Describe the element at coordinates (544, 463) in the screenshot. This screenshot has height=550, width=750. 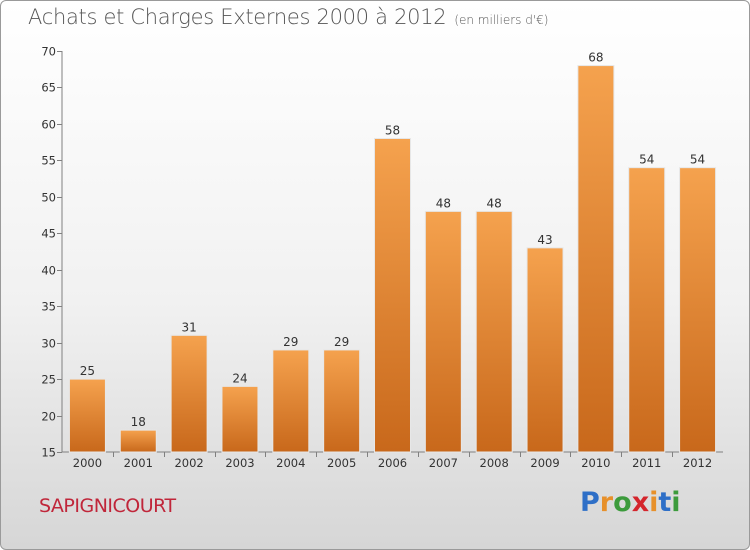
I see `x-tick-label: 2009` at that location.